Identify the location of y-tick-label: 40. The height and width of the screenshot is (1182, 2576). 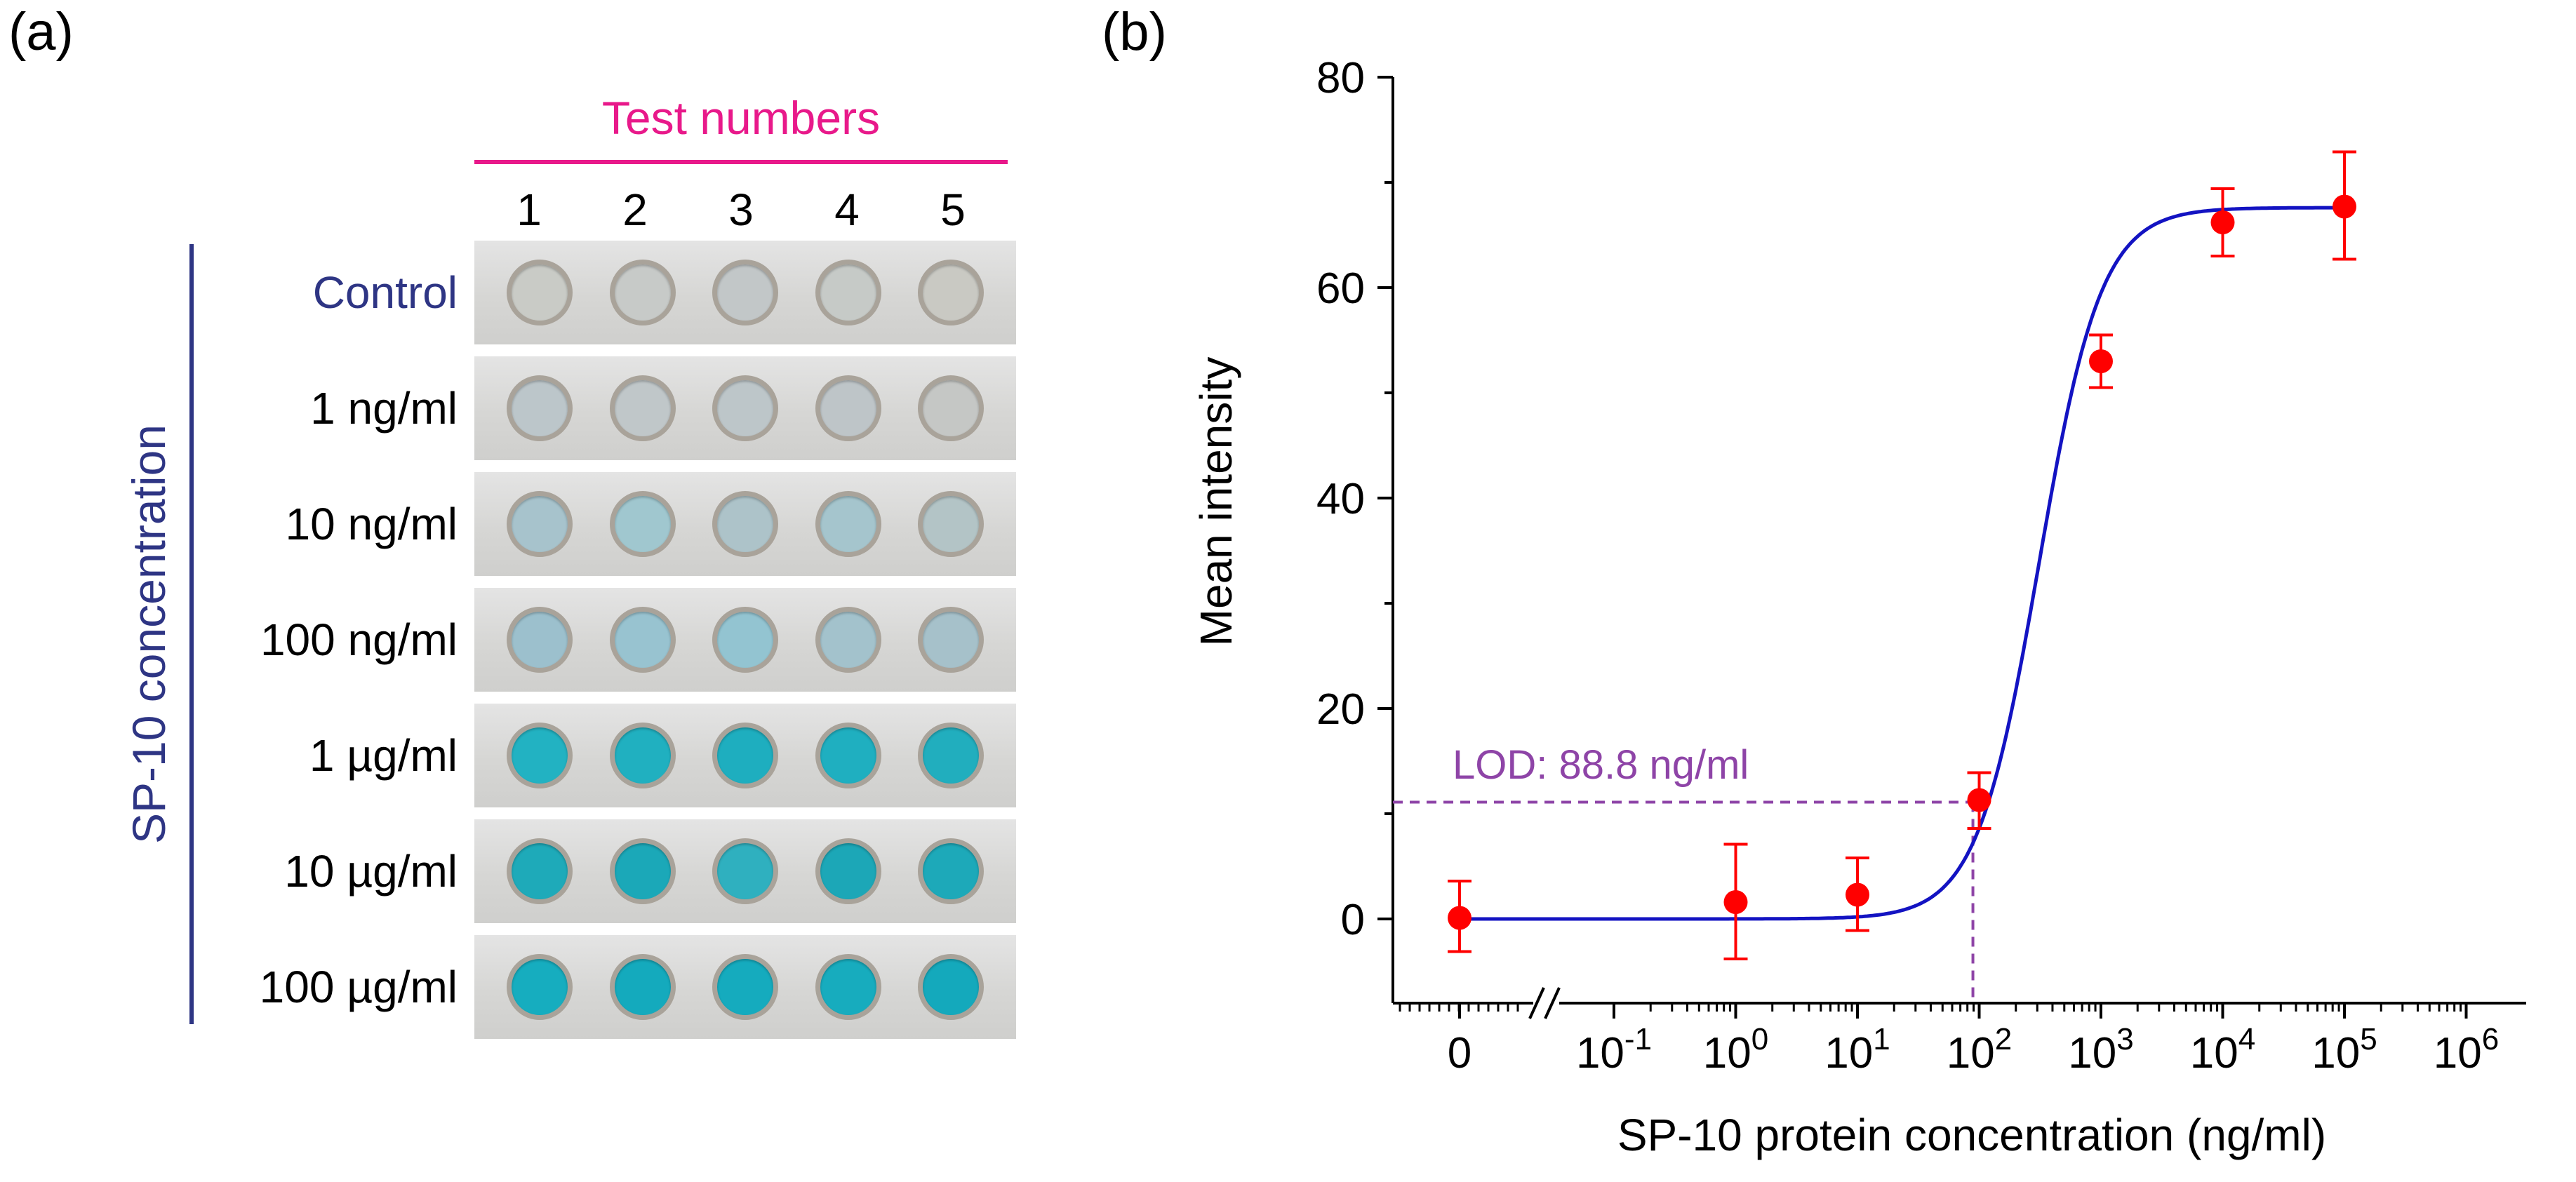
(1340, 499).